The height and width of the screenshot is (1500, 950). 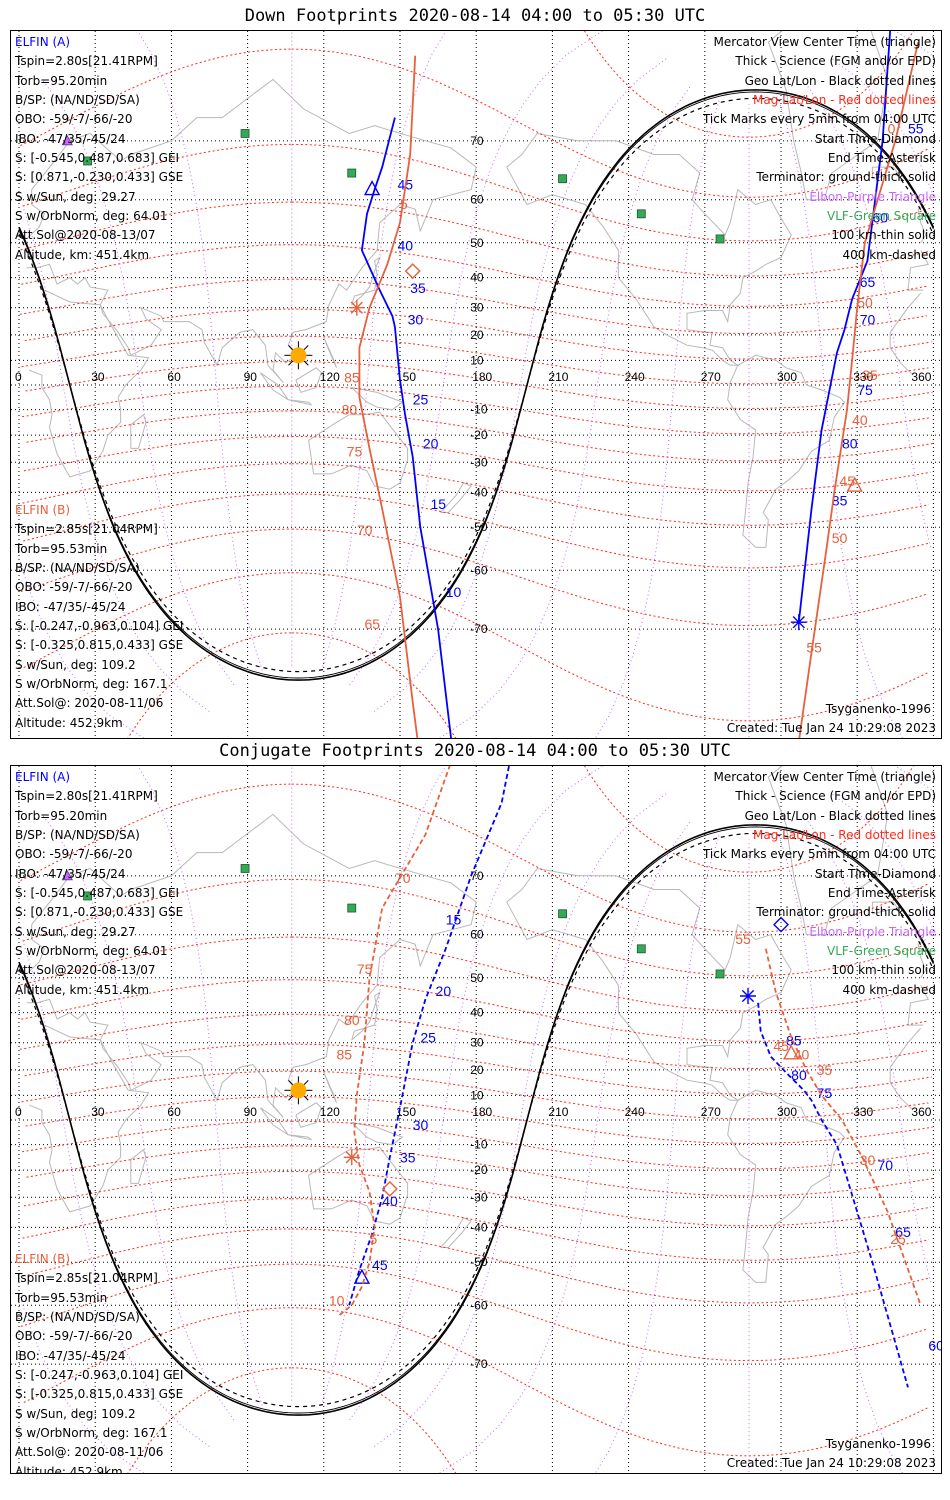 I want to click on legend-line: Mercator View Center Time (triangle), so click(x=824, y=42).